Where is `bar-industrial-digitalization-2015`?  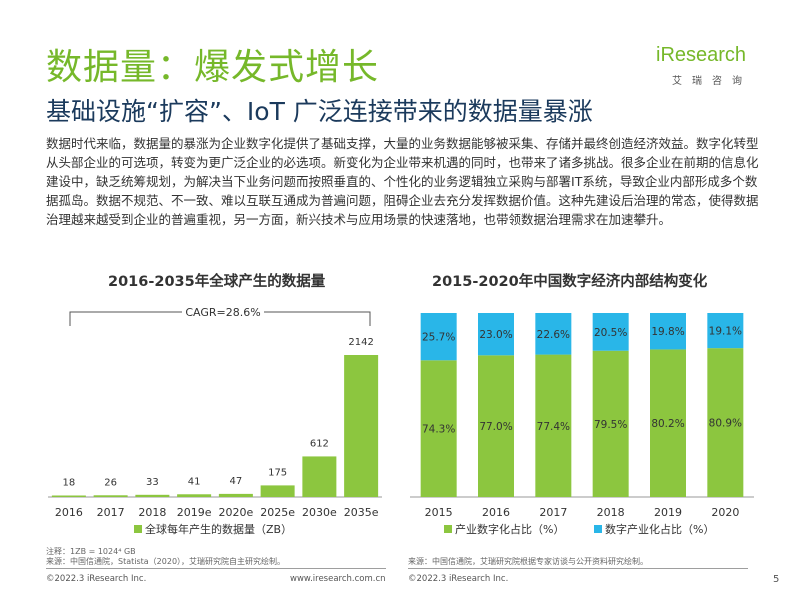
bar-industrial-digitalization-2015 is located at coordinates (438, 428).